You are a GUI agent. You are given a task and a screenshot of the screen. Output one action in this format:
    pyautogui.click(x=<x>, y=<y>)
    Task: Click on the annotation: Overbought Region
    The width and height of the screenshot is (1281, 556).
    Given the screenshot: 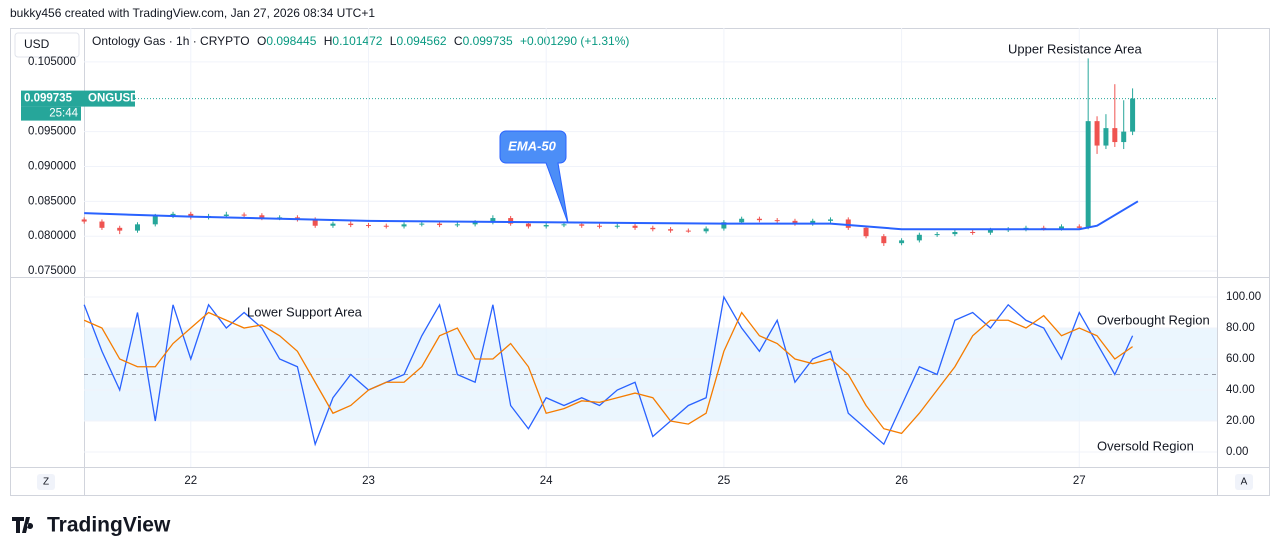 What is the action you would take?
    pyautogui.click(x=1153, y=319)
    